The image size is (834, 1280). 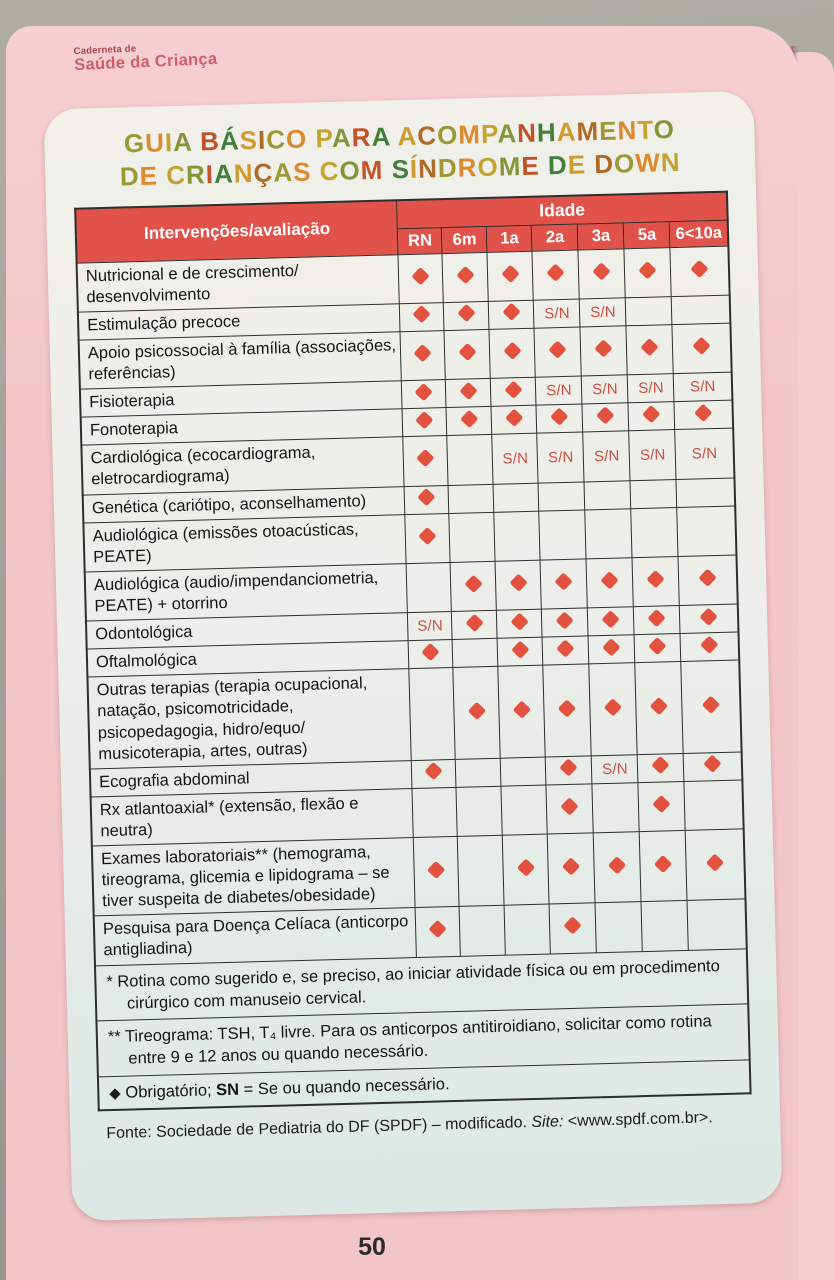 What do you see at coordinates (145, 62) in the screenshot?
I see `logo-saude-text: Saúde da Criança` at bounding box center [145, 62].